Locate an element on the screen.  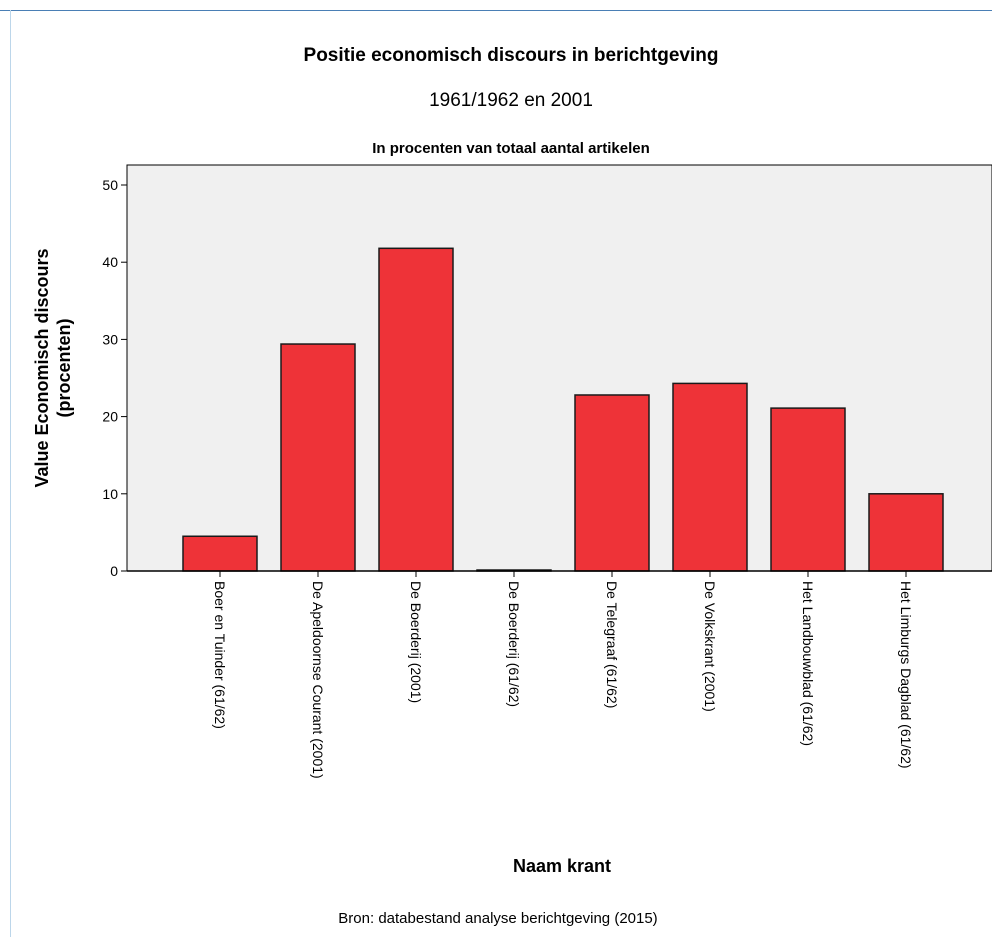
y-tick-label: 50 is located at coordinates (110, 185).